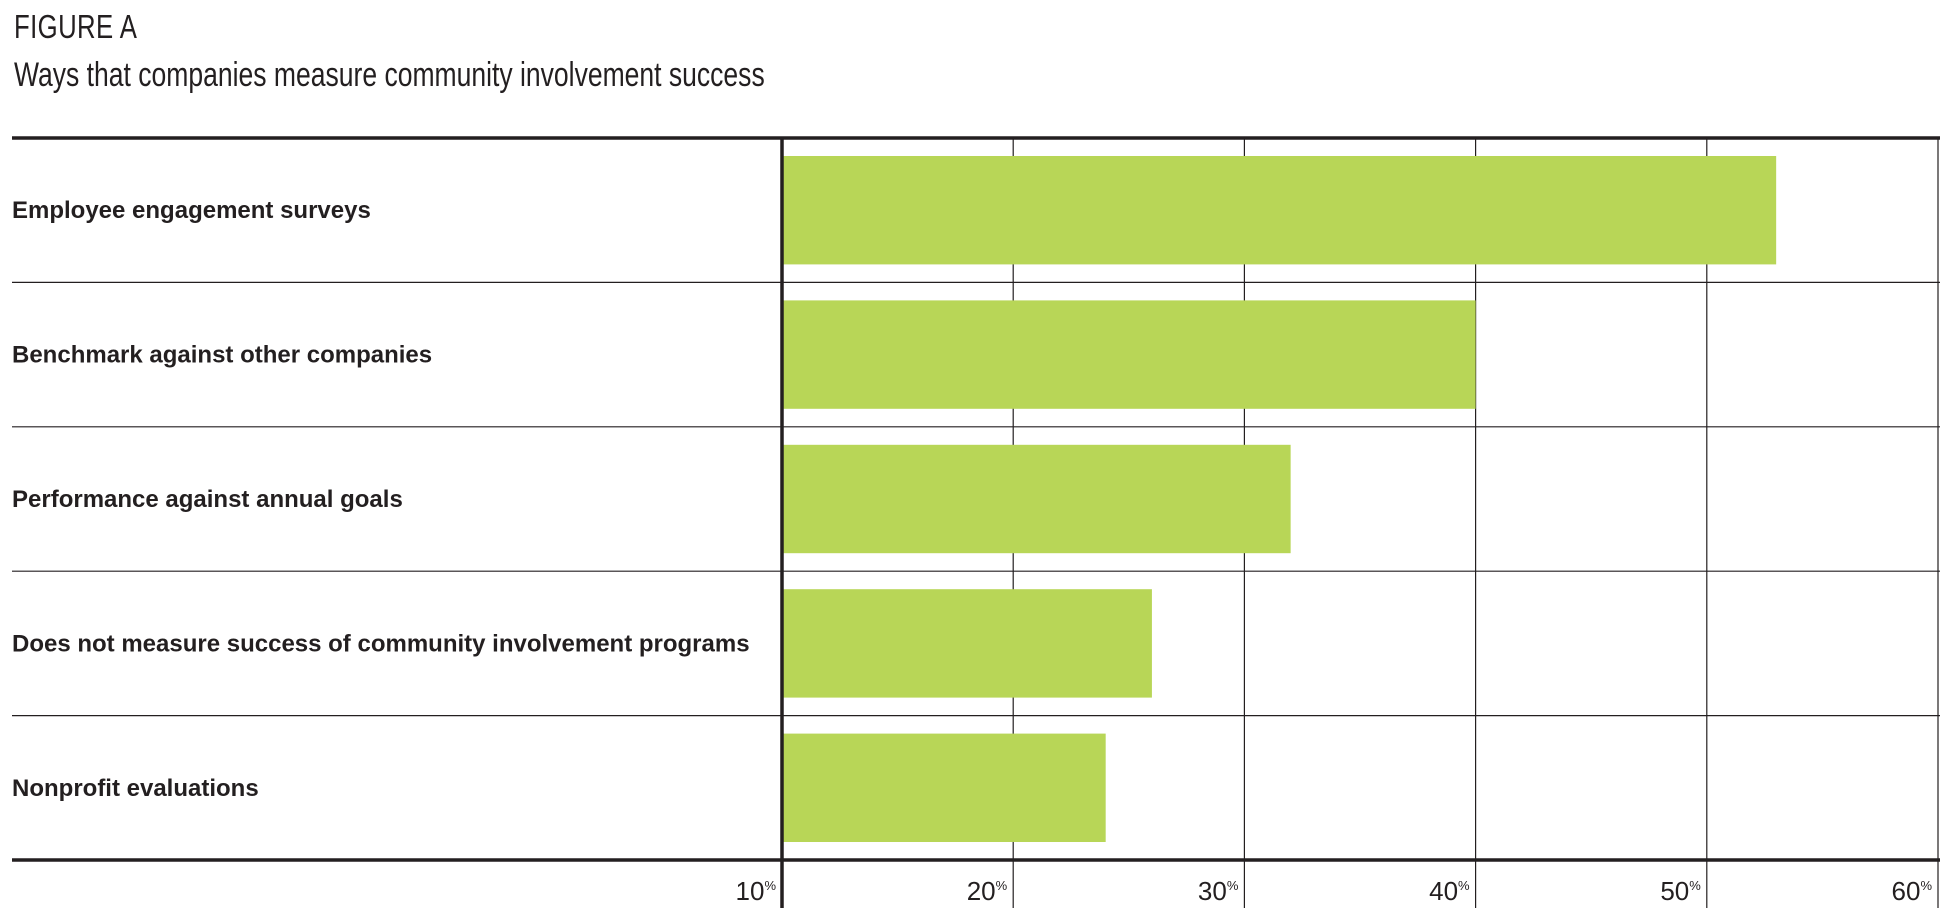 The width and height of the screenshot is (1951, 922). What do you see at coordinates (222, 355) in the screenshot?
I see `category-label: Benchmark against other companies` at bounding box center [222, 355].